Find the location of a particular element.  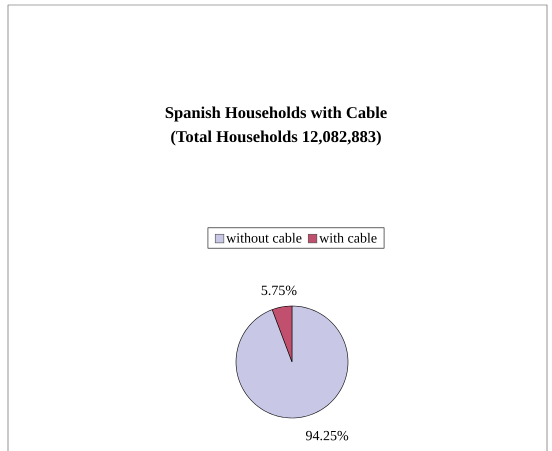

legend-label: with cable is located at coordinates (348, 237).